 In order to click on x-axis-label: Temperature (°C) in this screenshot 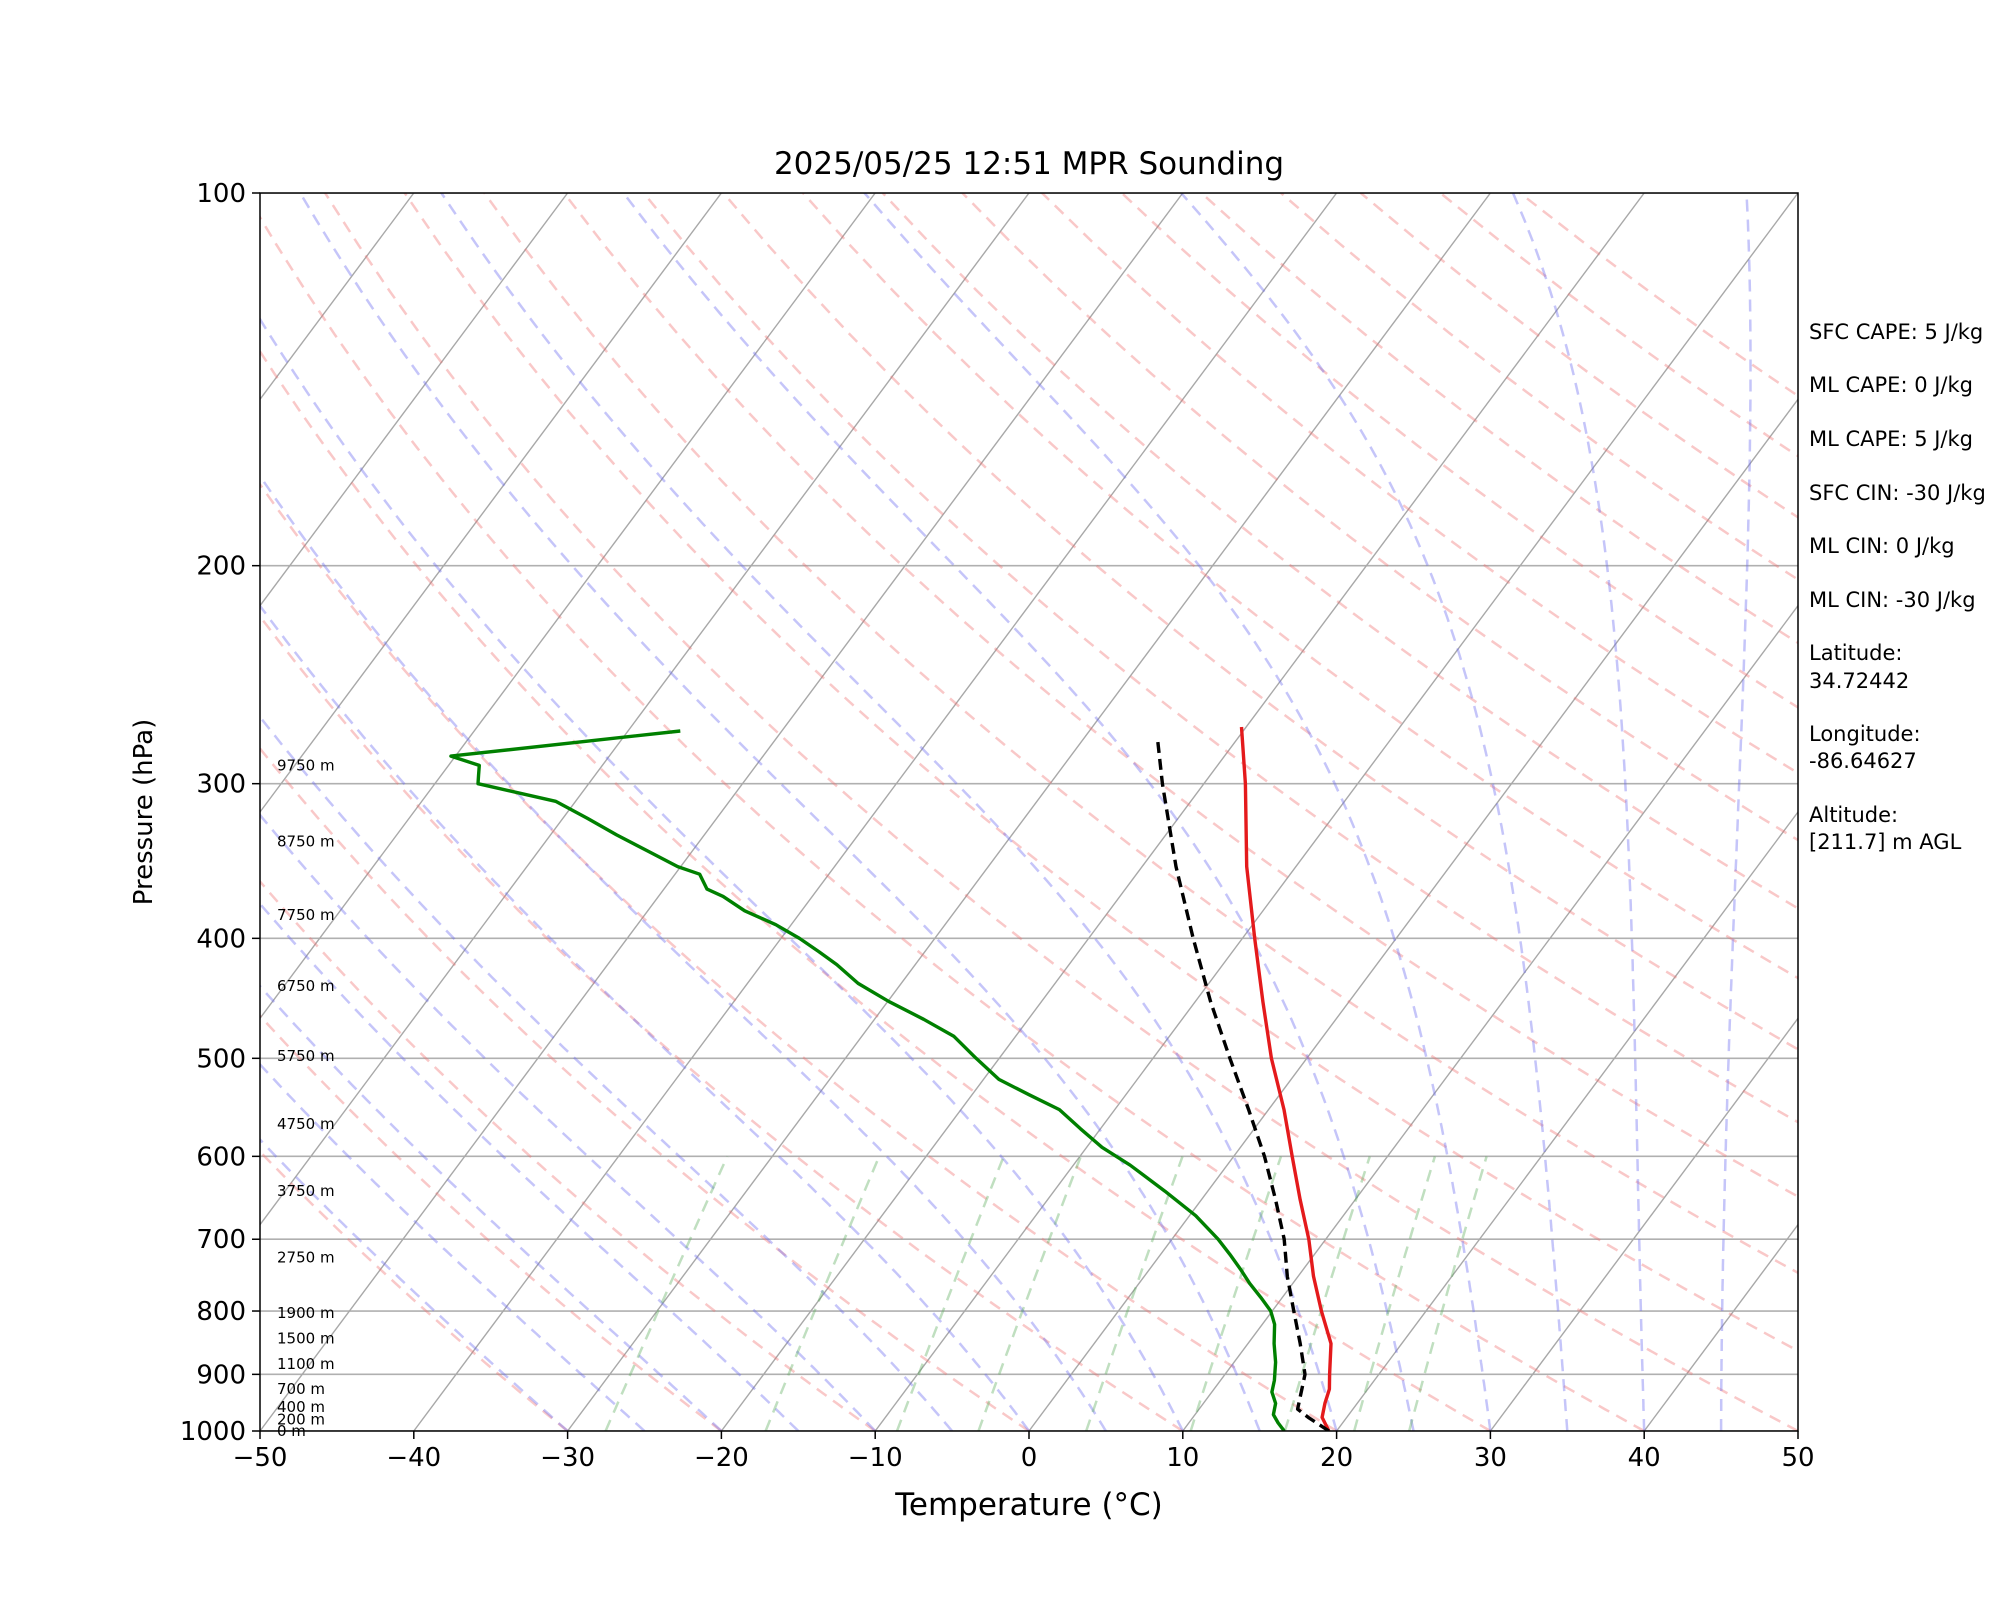, I will do `click(1028, 1505)`.